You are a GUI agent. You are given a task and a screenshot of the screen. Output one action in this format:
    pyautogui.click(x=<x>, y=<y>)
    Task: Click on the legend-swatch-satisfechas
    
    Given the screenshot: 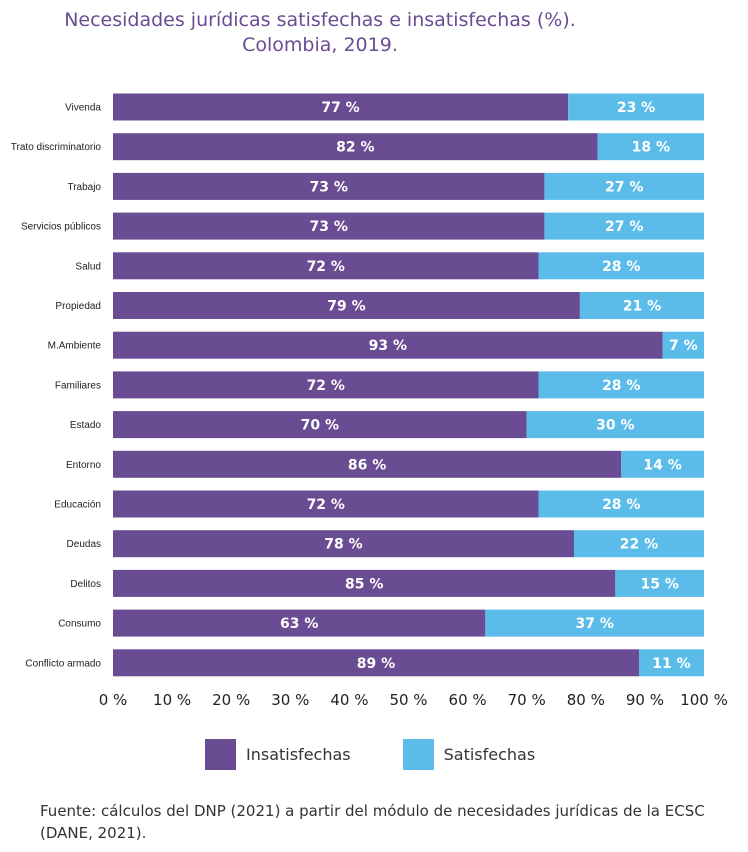 What is the action you would take?
    pyautogui.click(x=418, y=754)
    